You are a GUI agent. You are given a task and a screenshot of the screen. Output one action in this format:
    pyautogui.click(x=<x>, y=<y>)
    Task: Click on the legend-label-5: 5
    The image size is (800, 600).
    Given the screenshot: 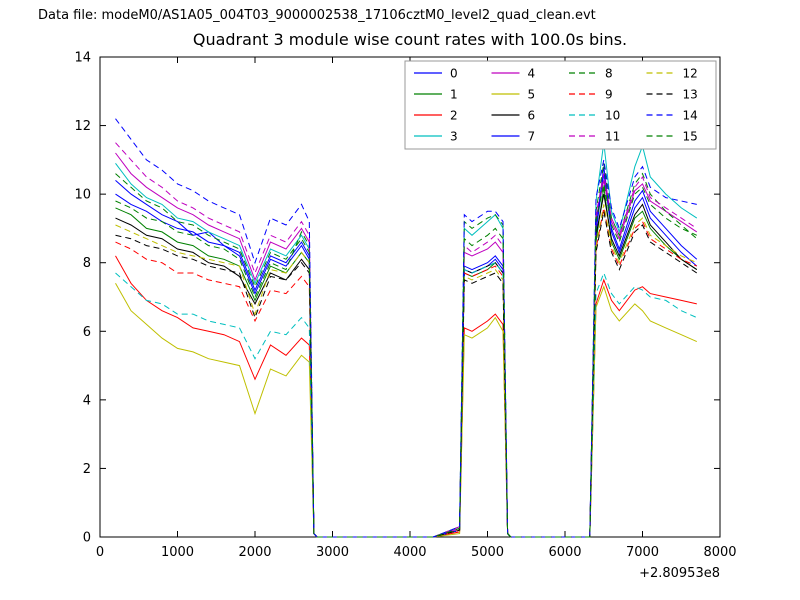 What is the action you would take?
    pyautogui.click(x=532, y=95)
    